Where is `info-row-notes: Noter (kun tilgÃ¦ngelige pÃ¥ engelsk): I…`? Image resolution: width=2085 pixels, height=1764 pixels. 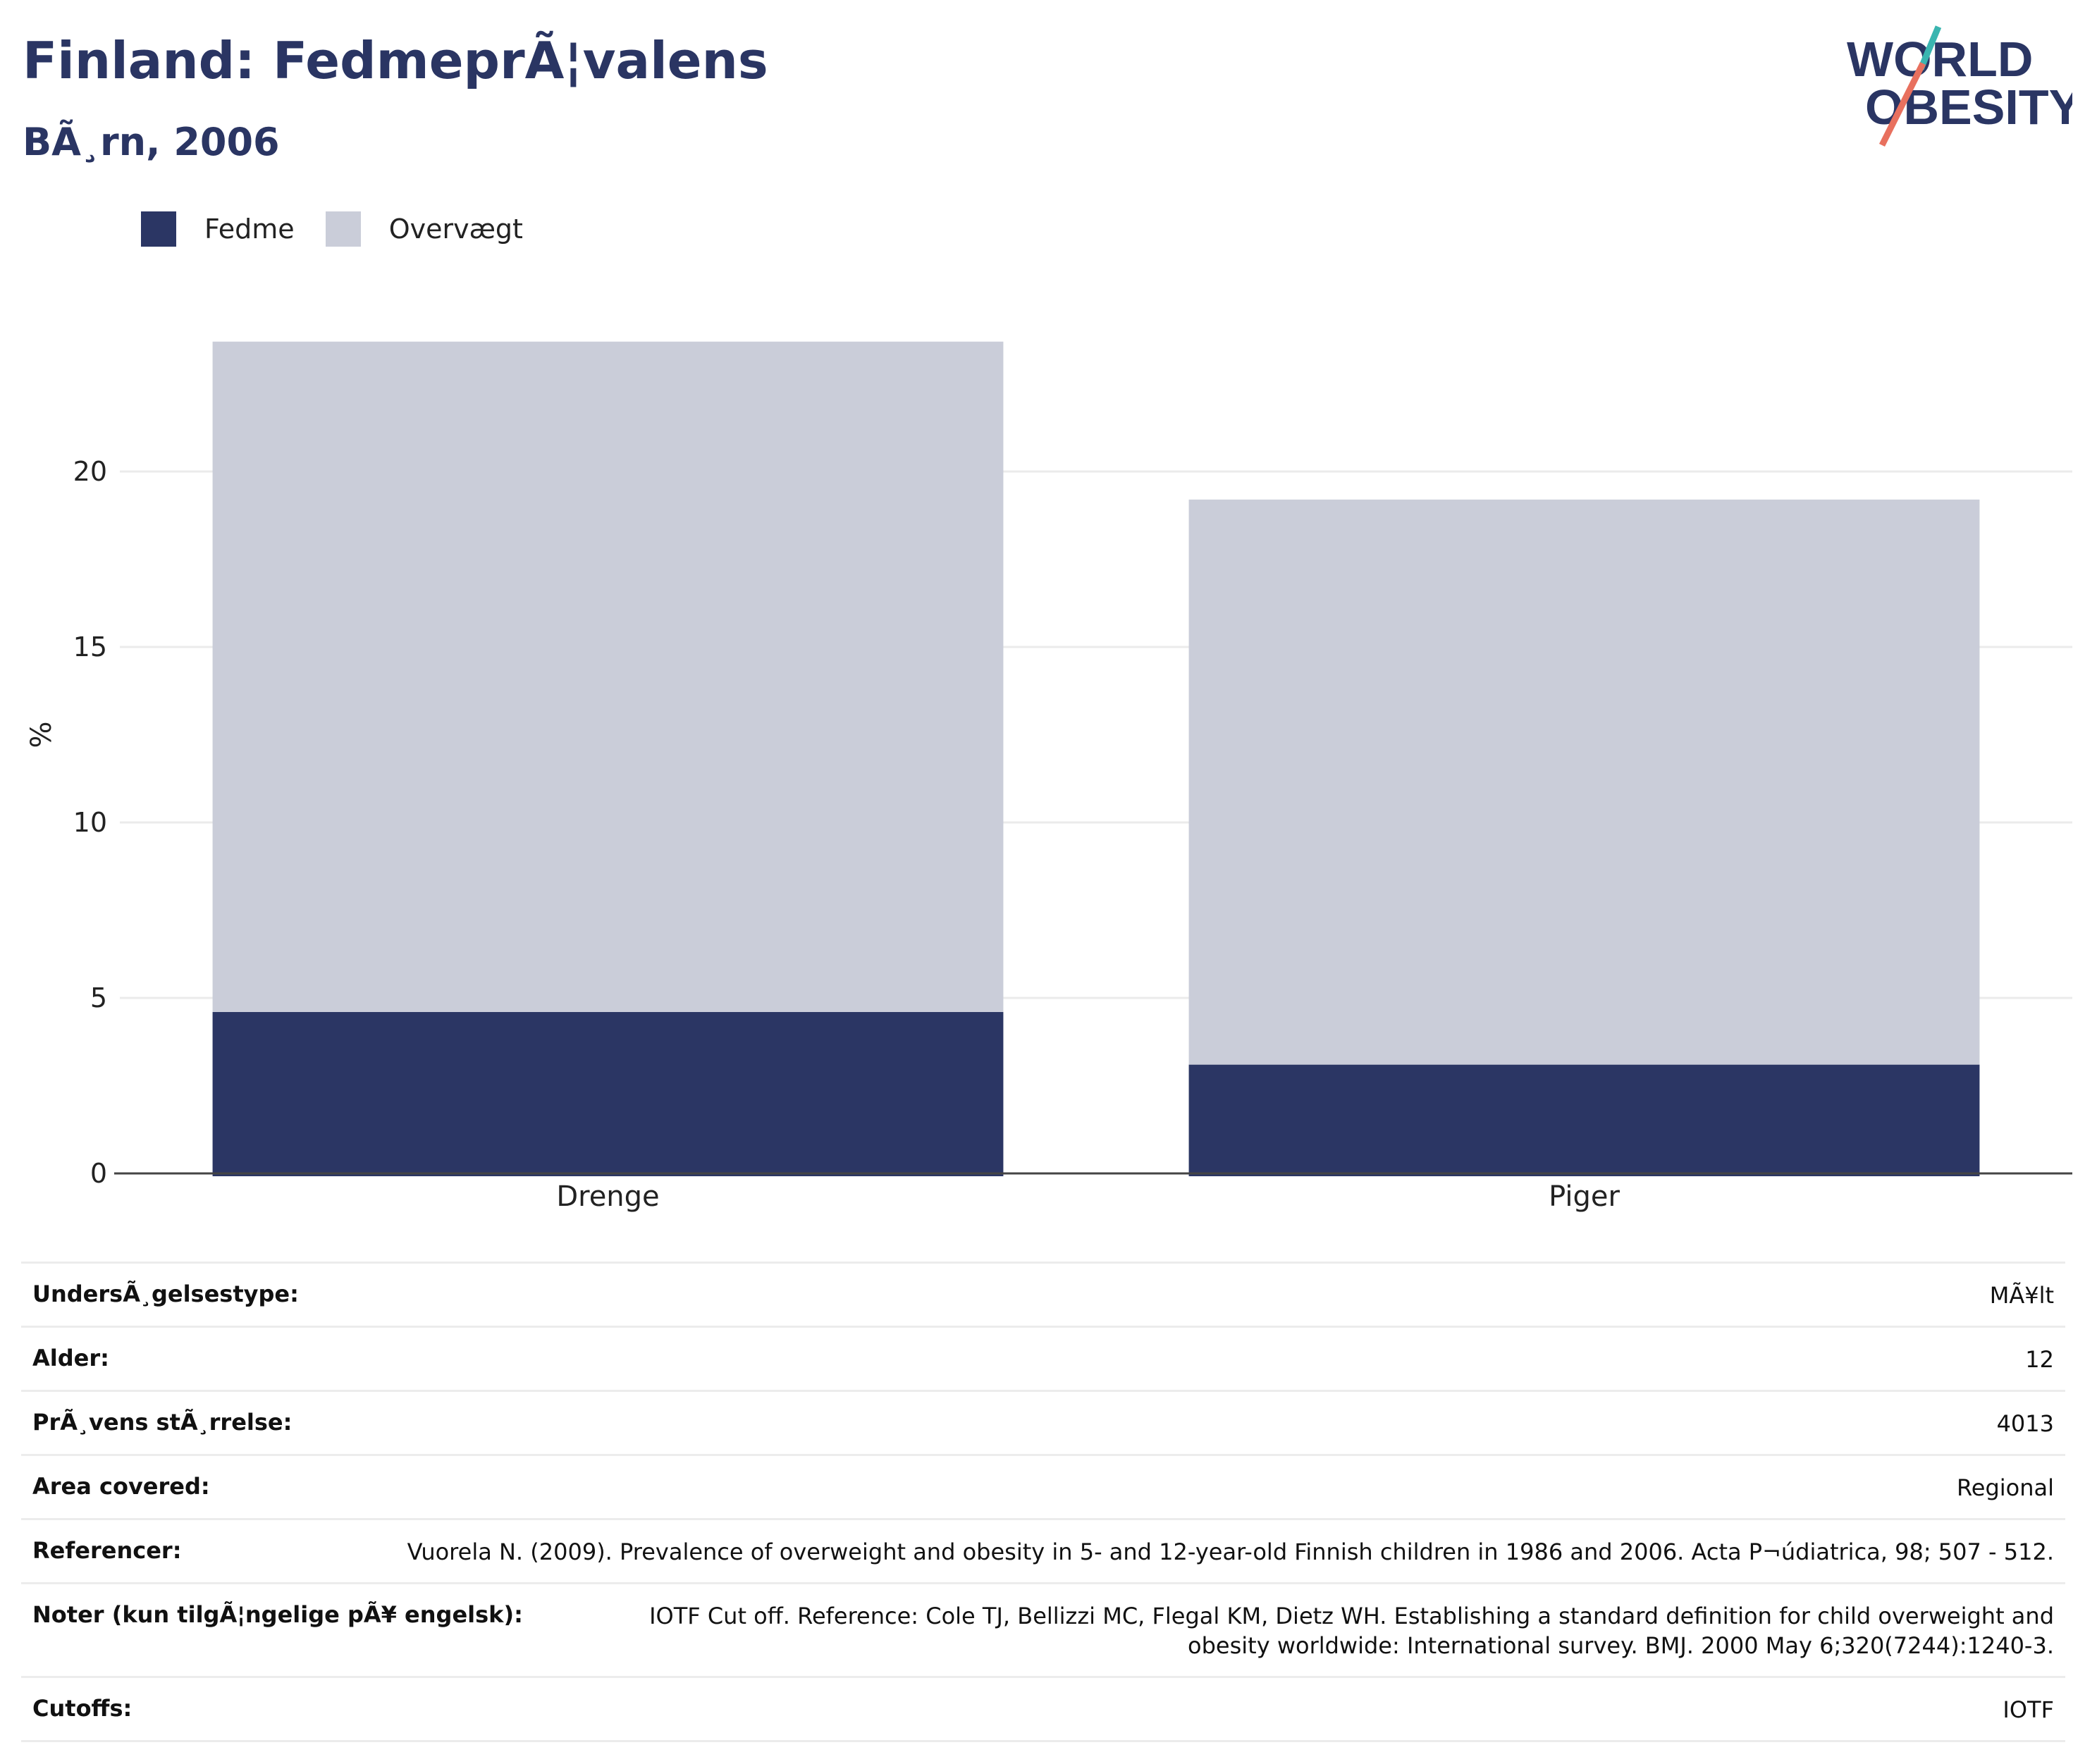
info-row-notes: Noter (kun tilgÃ¦ngelige pÃ¥ engelsk): I… is located at coordinates (1043, 1631).